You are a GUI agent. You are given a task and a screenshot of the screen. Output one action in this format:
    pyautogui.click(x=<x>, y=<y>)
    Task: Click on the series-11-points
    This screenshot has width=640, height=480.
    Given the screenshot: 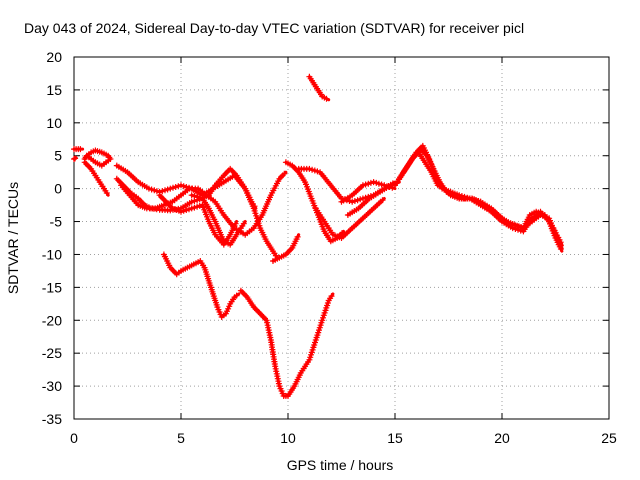 What is the action you would take?
    pyautogui.click(x=285, y=248)
    